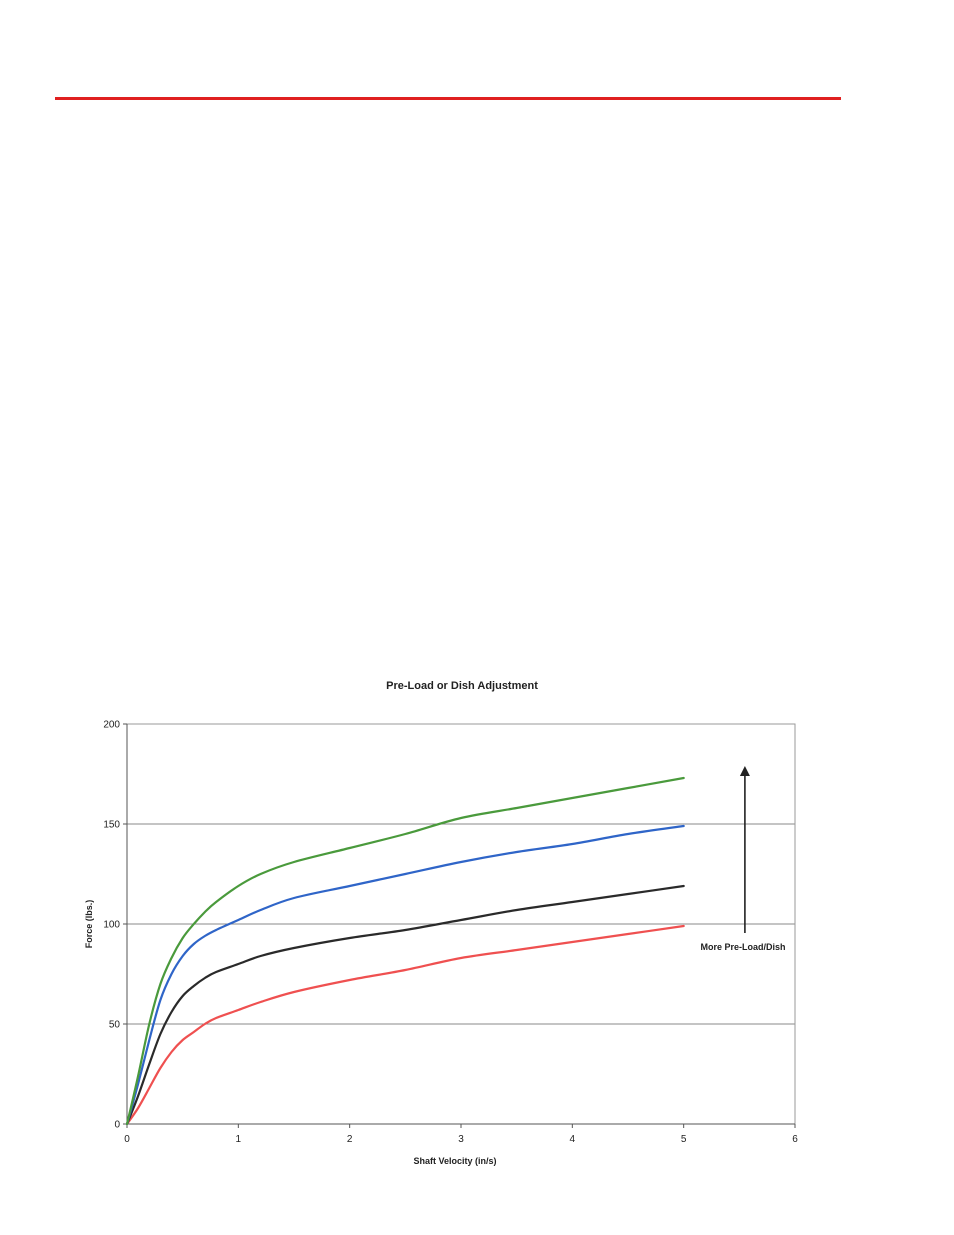 This screenshot has width=954, height=1235. What do you see at coordinates (111, 925) in the screenshot?
I see `y-tick-label: 100` at bounding box center [111, 925].